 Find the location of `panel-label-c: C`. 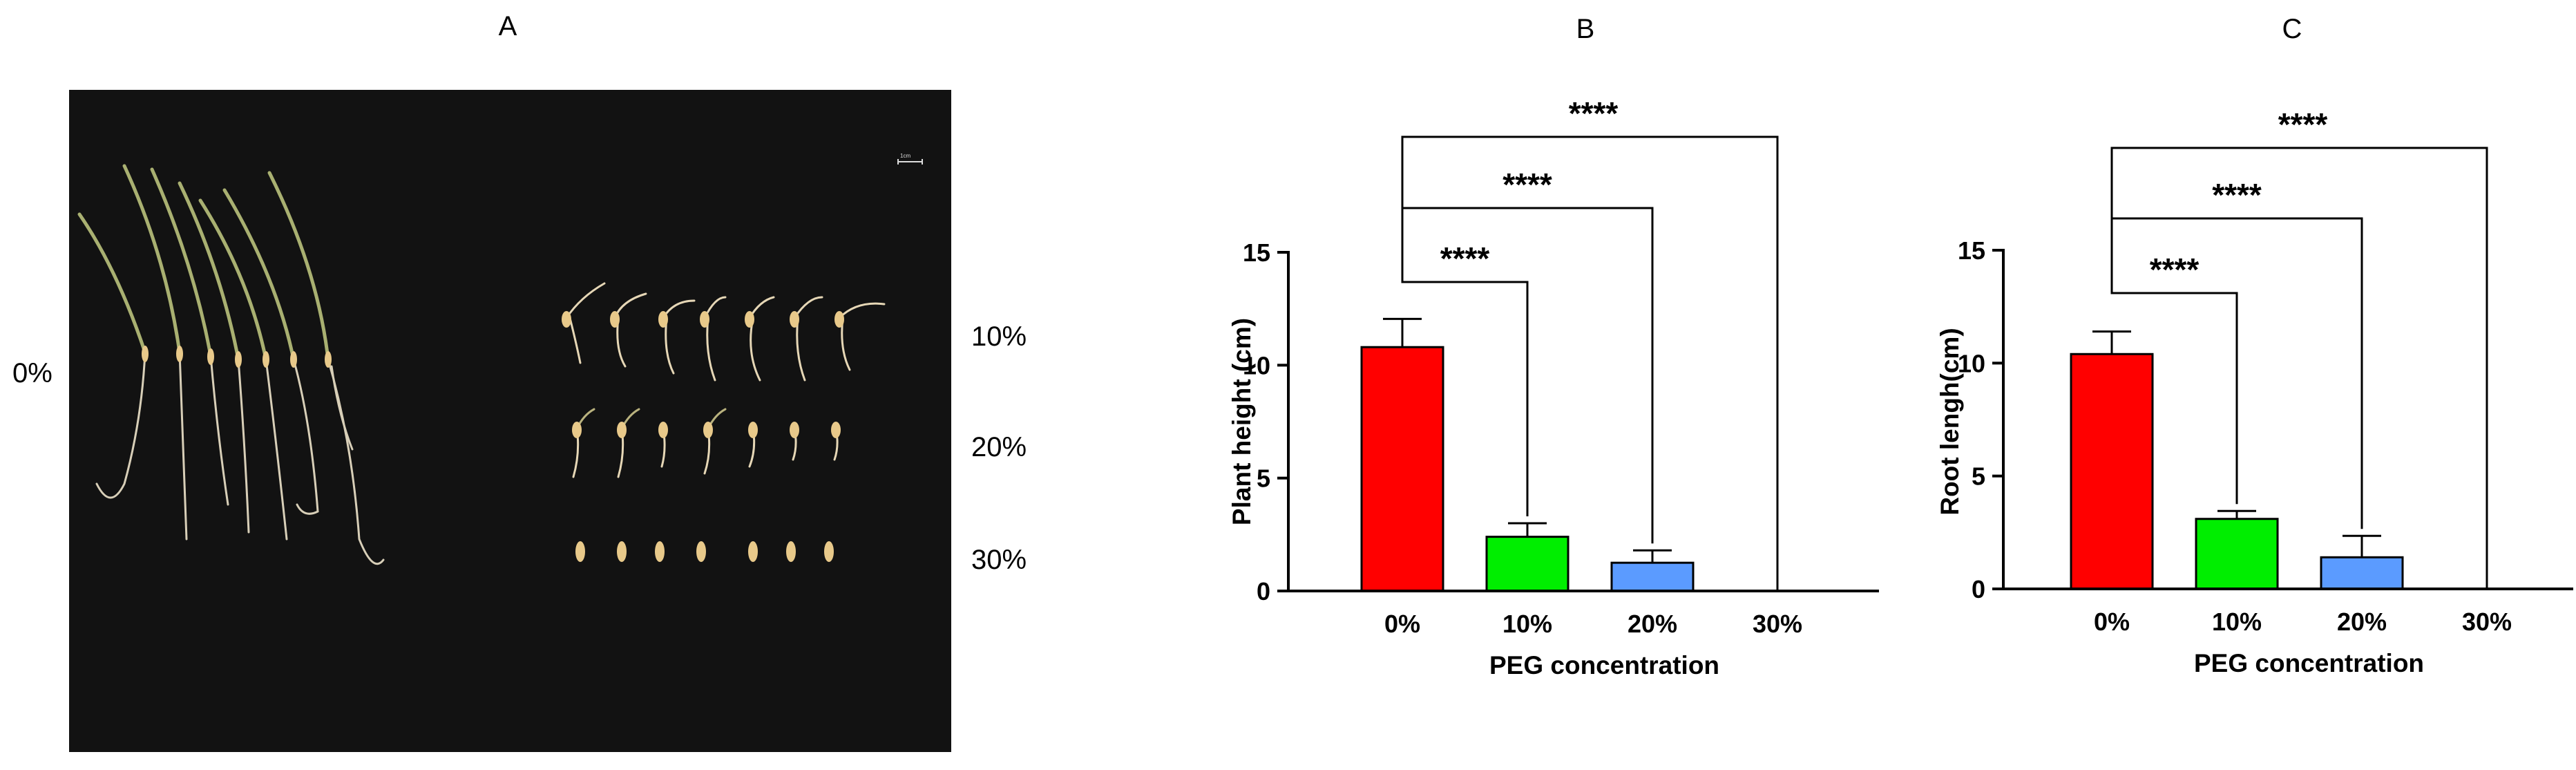

panel-label-c: C is located at coordinates (2292, 29).